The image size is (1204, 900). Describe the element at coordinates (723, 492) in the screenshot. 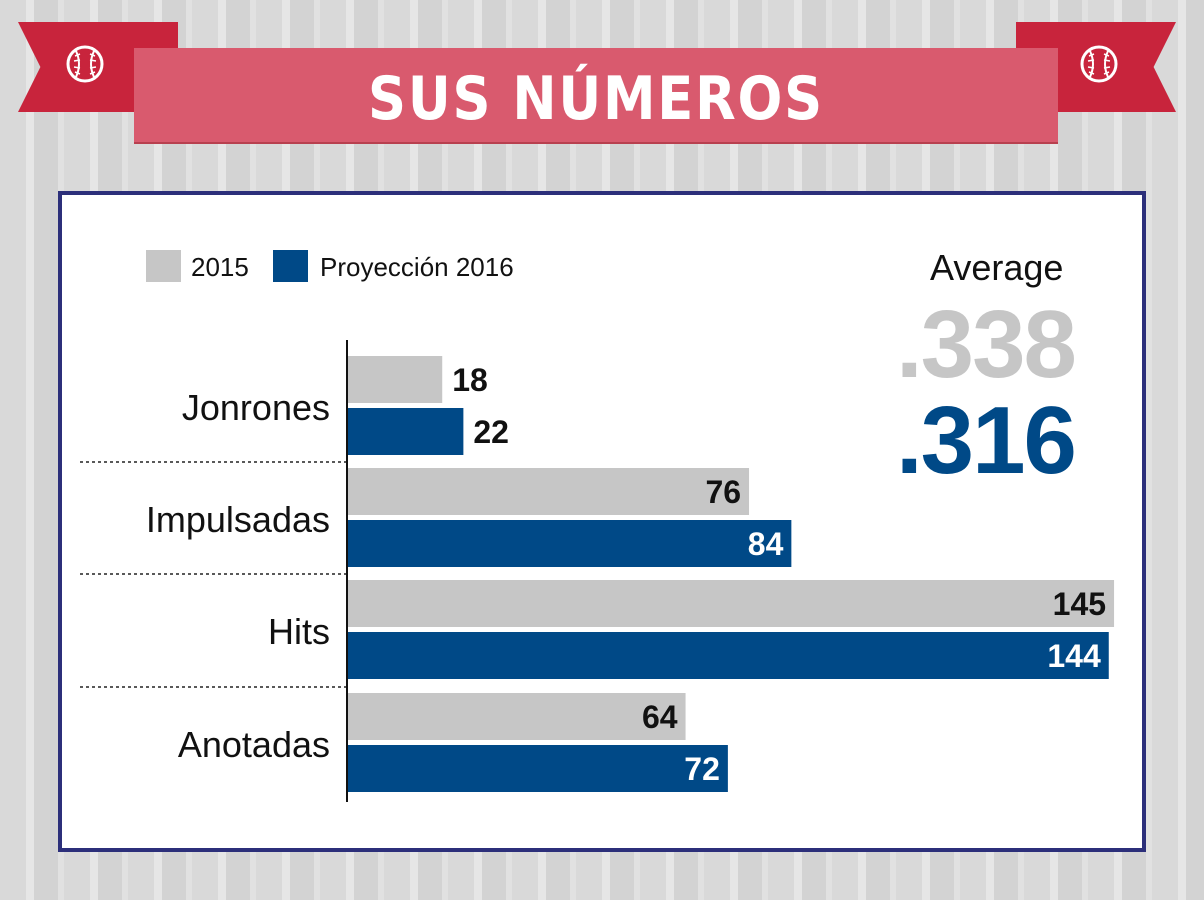

I see `bar-value-label: 76` at that location.